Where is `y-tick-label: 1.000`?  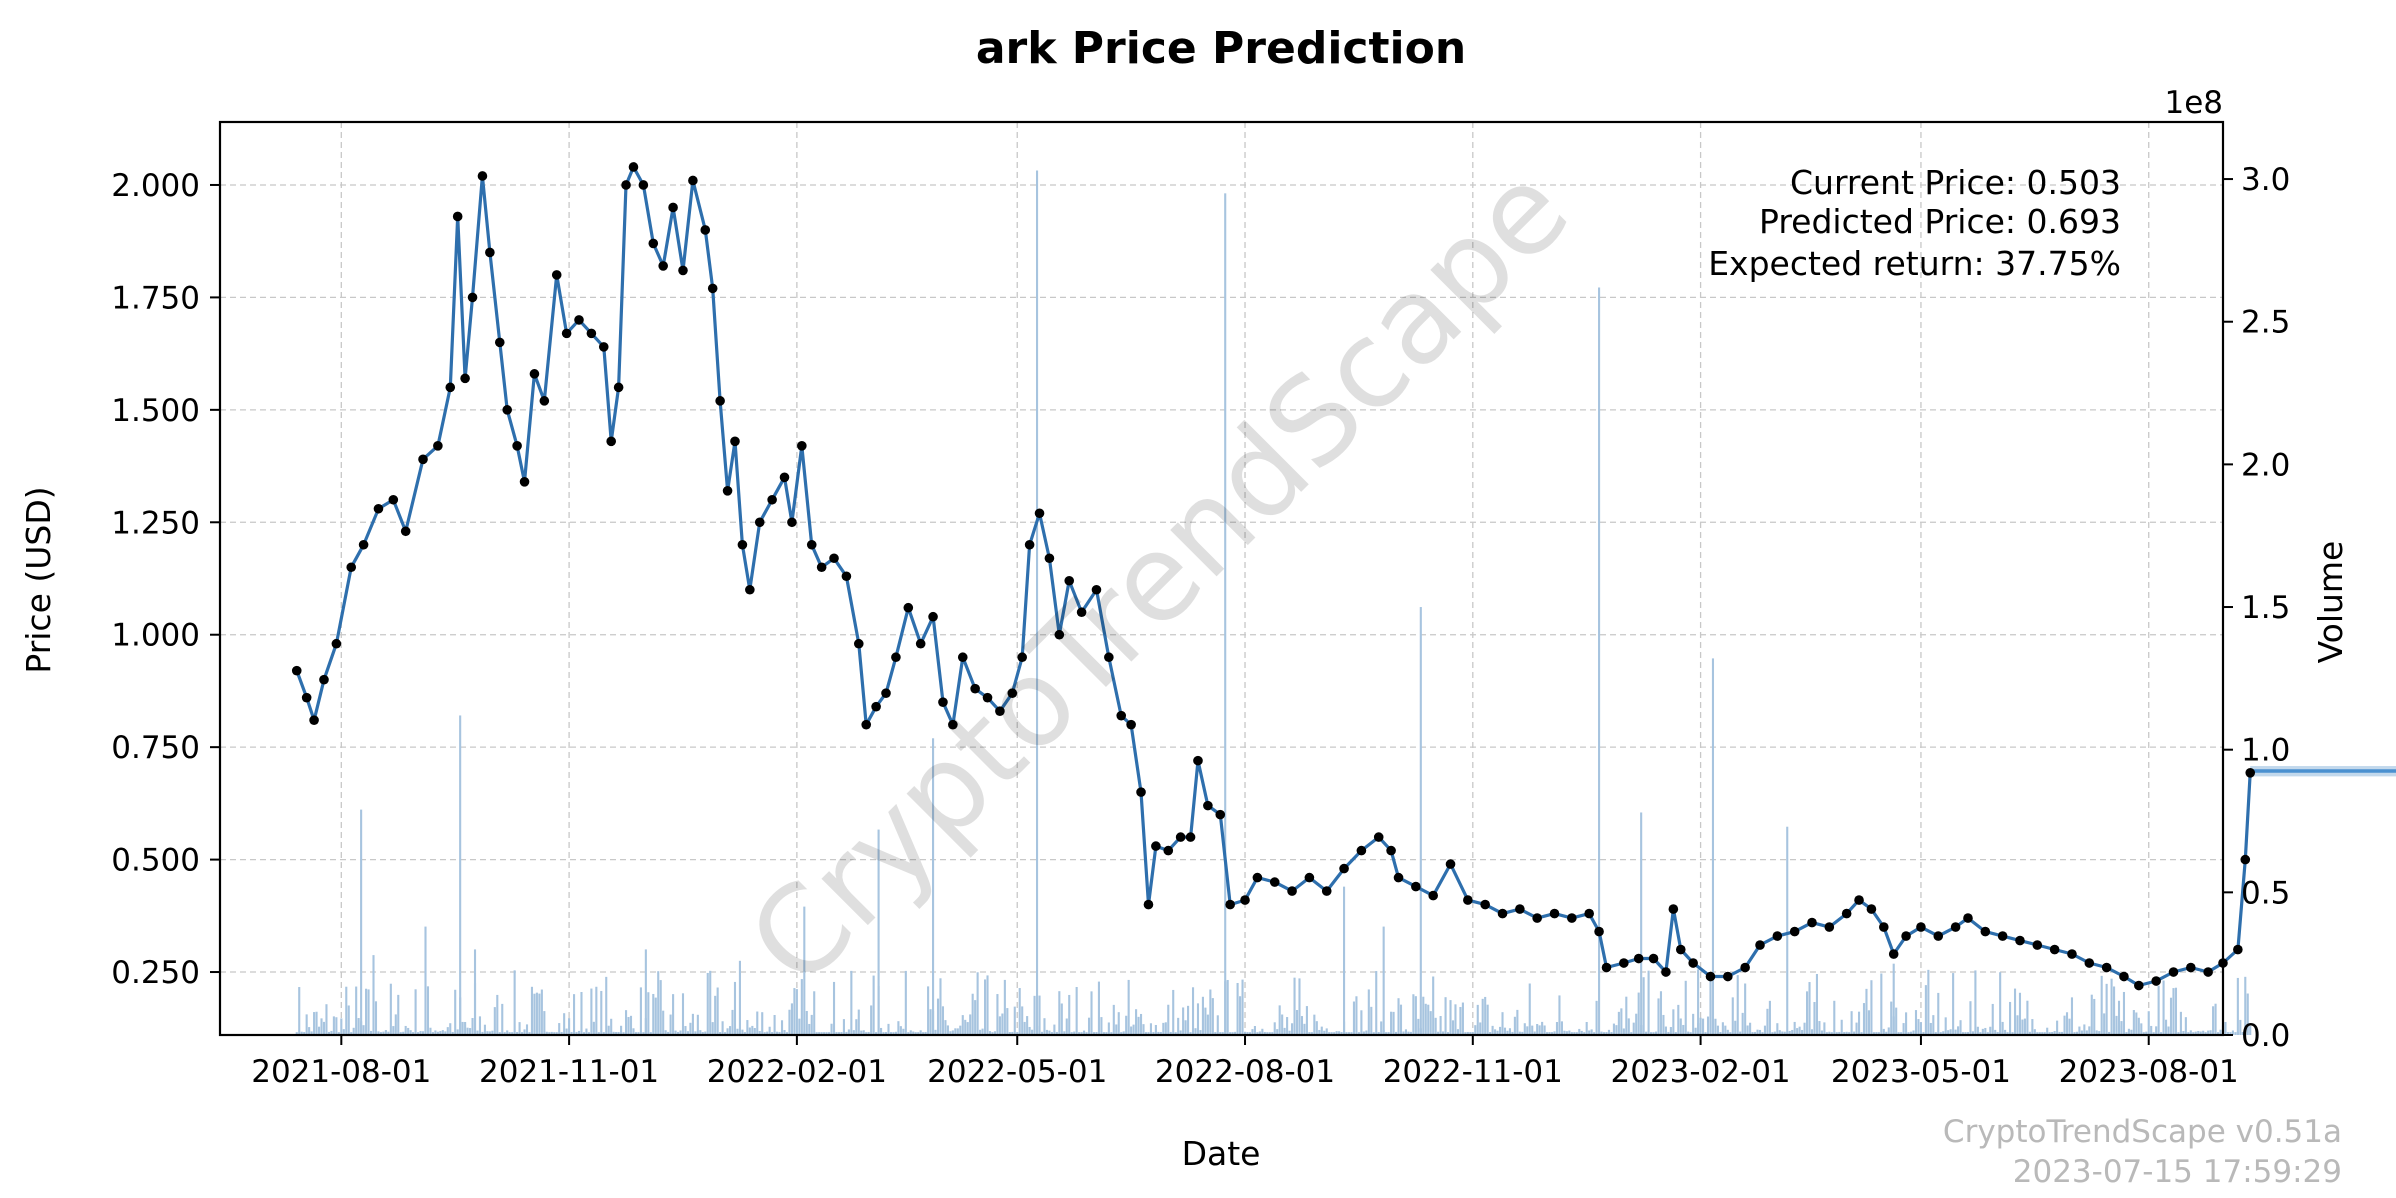
y-tick-label: 1.000 is located at coordinates (155, 636).